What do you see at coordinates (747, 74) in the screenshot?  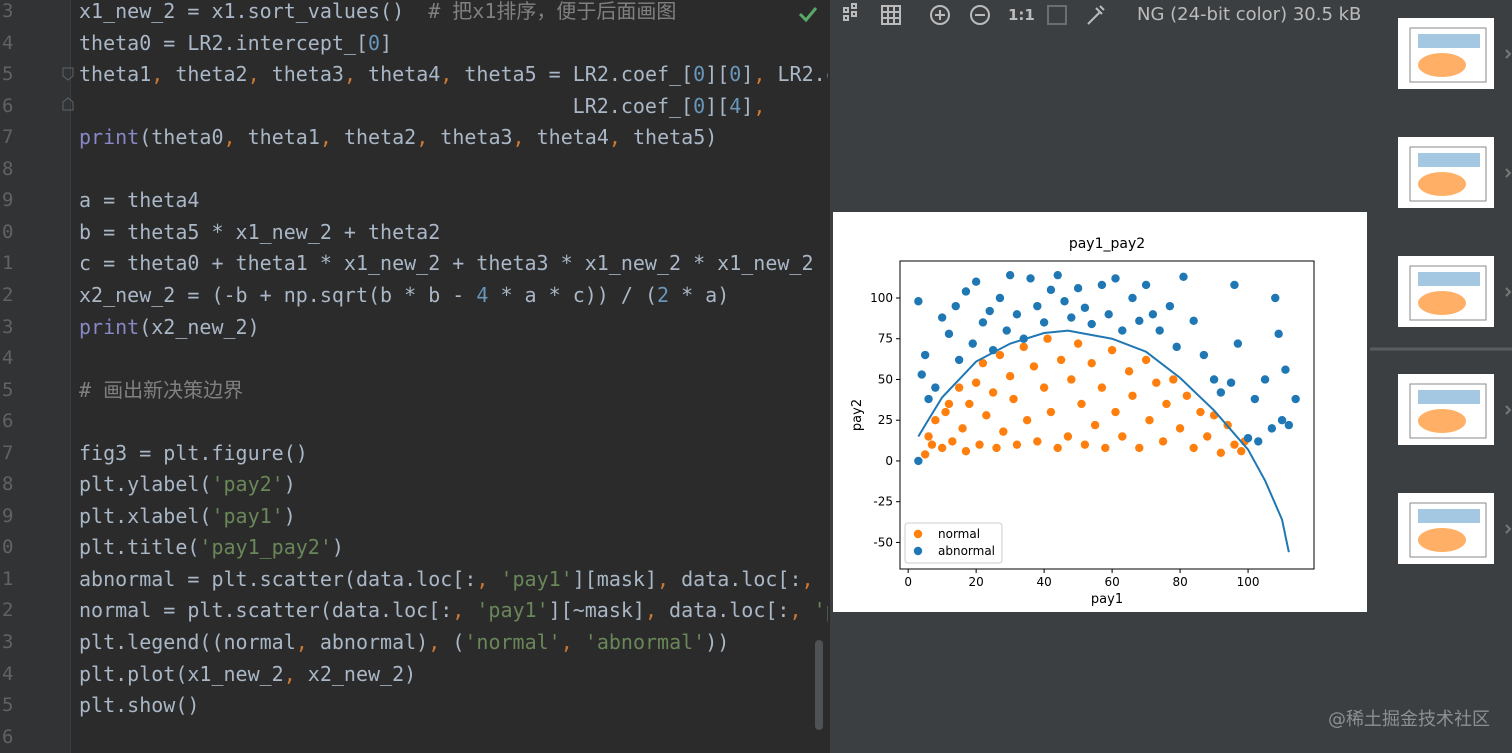 I see `code-token: ]` at bounding box center [747, 74].